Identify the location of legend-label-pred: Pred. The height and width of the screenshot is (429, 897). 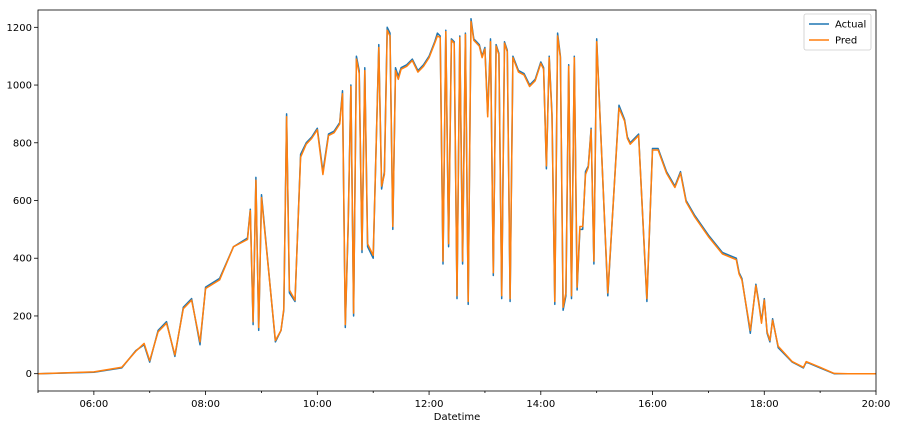
(846, 41).